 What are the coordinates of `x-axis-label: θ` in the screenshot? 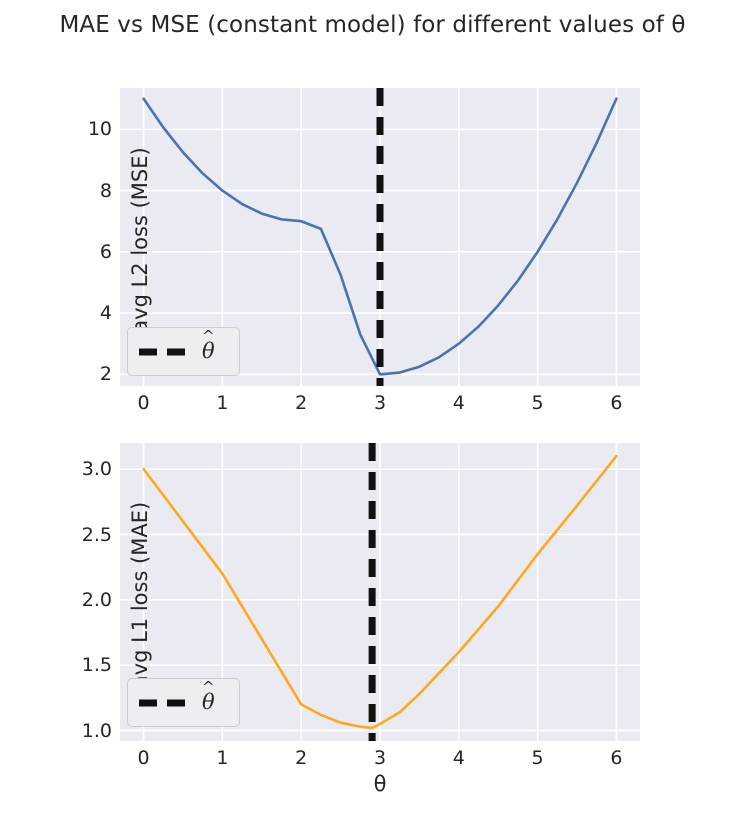 It's located at (380, 784).